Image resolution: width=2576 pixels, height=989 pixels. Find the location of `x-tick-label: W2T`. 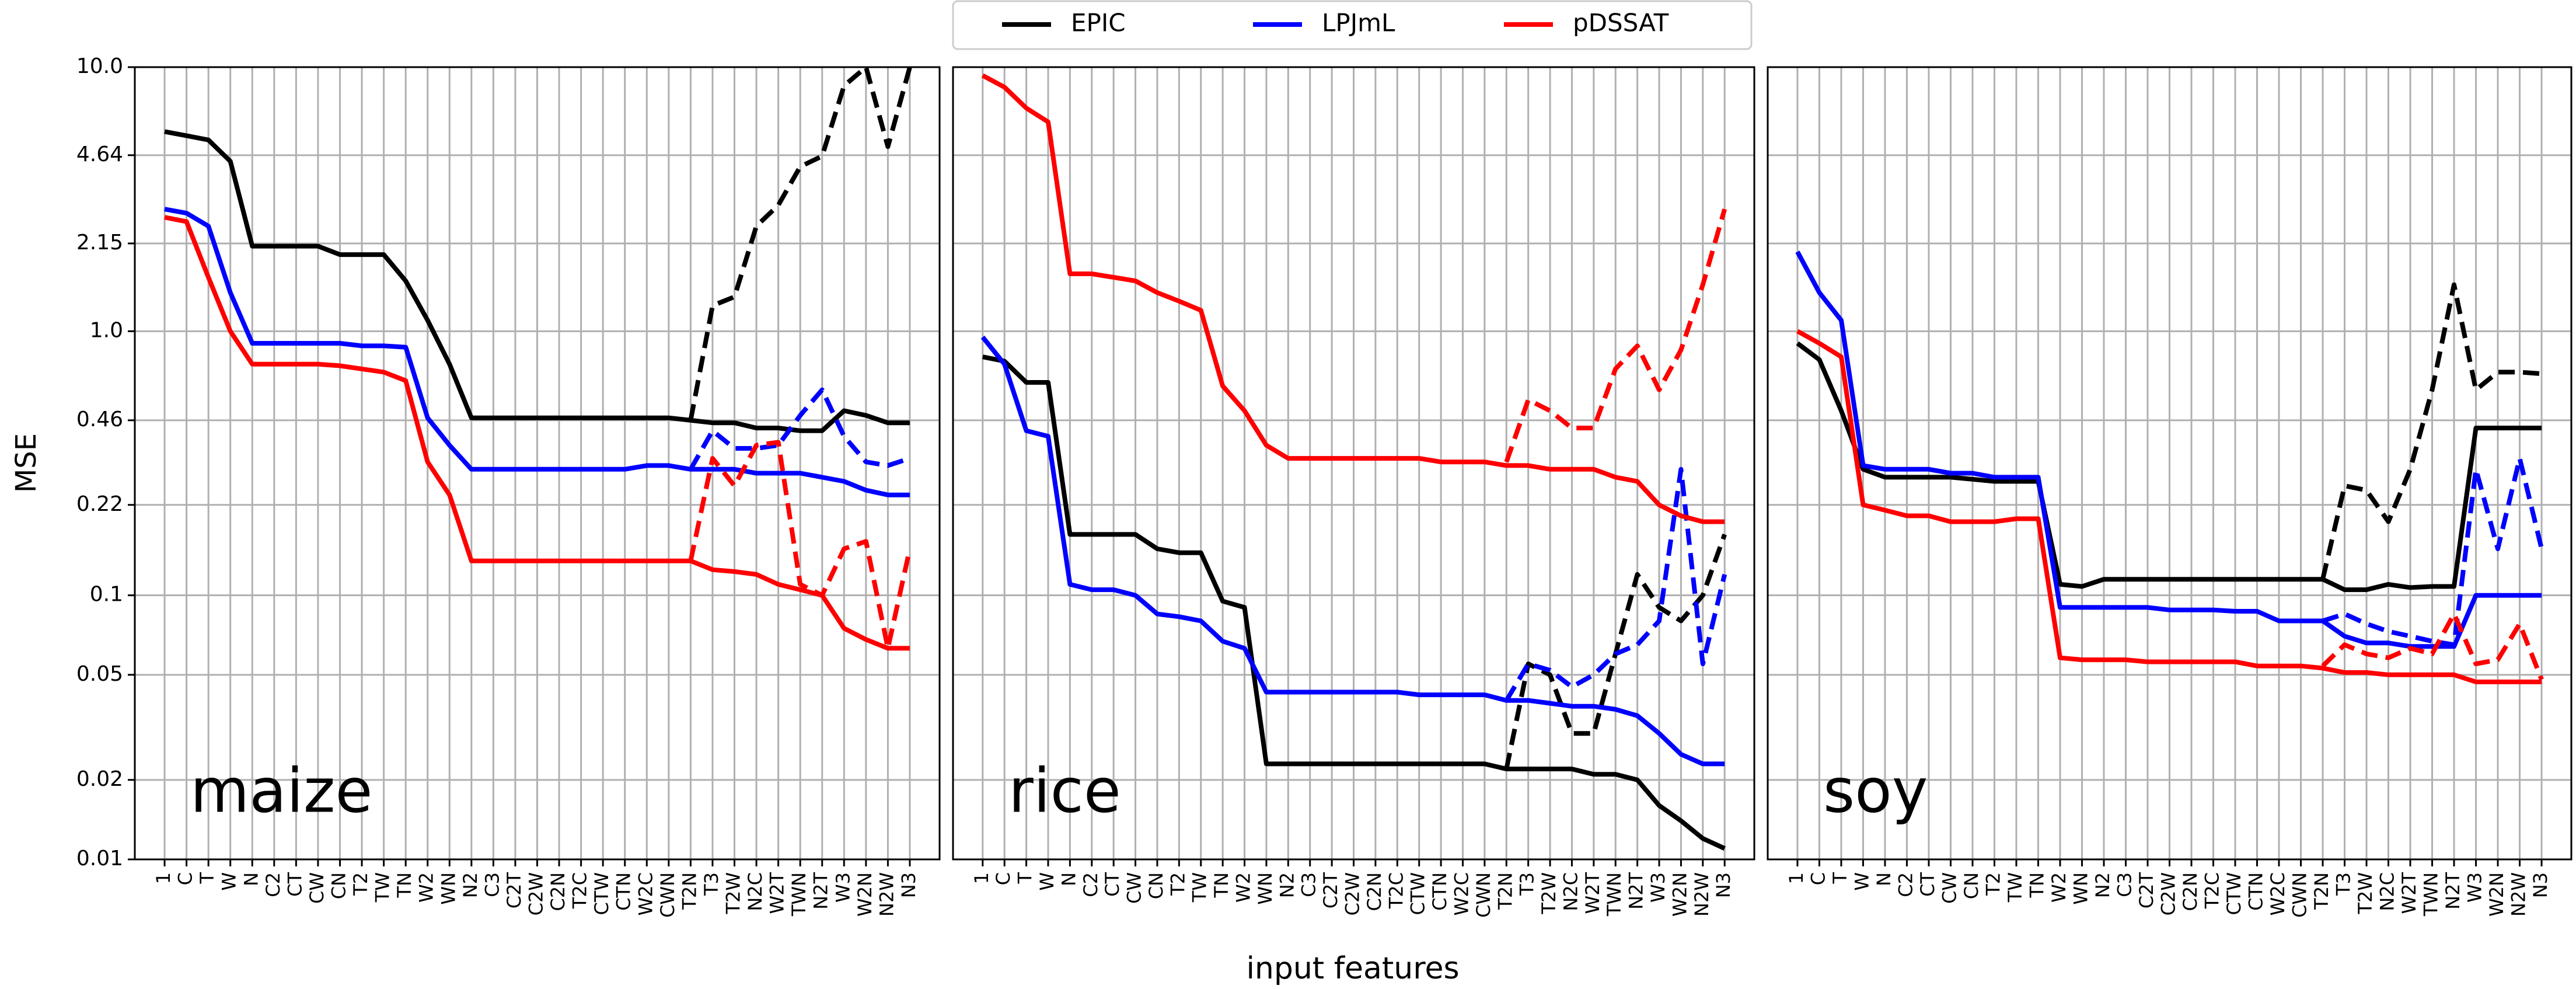

x-tick-label: W2T is located at coordinates (1593, 893).